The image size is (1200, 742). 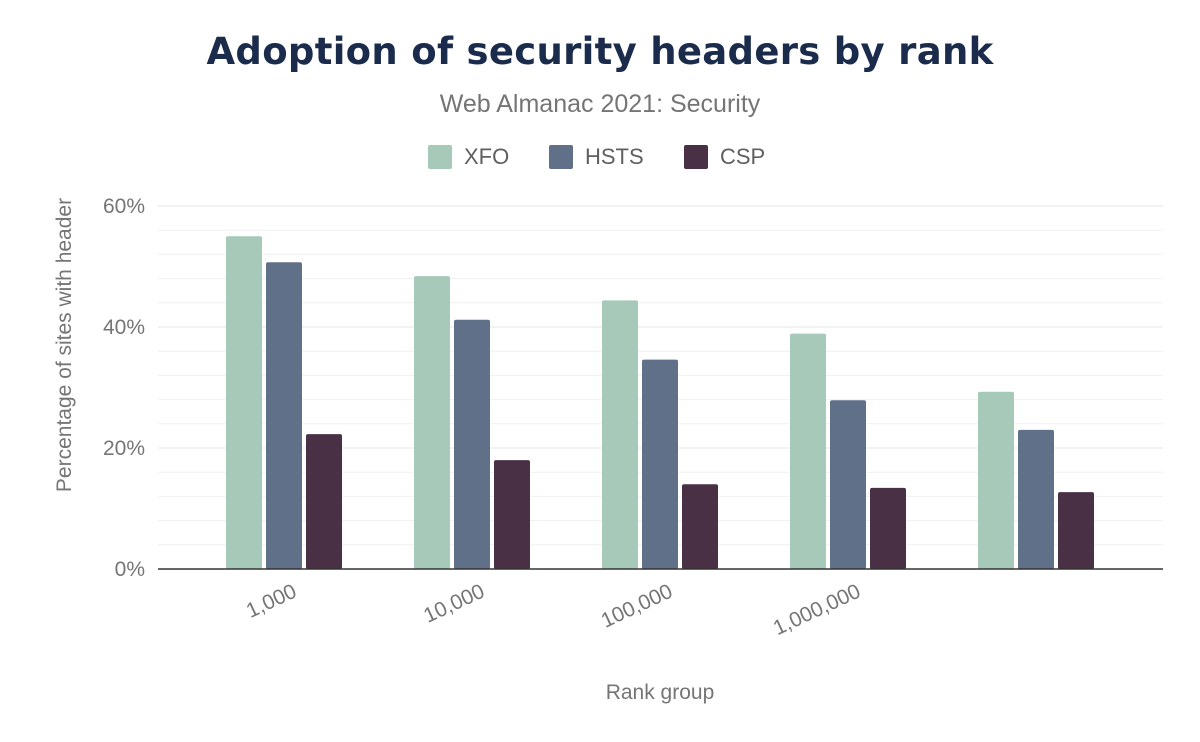 What do you see at coordinates (600, 104) in the screenshot?
I see `chart-subtitle: Web Almanac 2021: Security` at bounding box center [600, 104].